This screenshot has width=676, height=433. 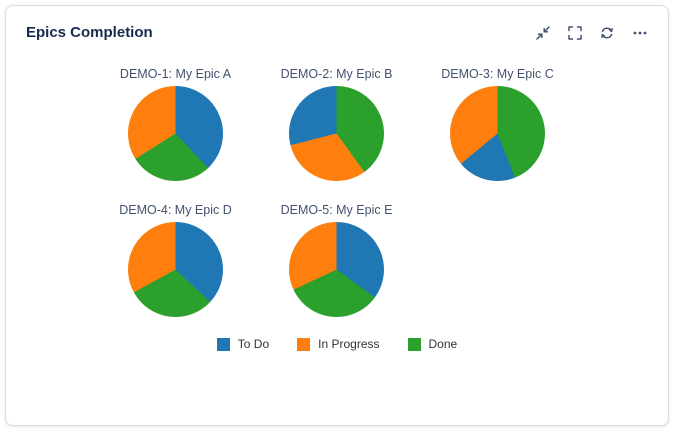 What do you see at coordinates (336, 74) in the screenshot?
I see `pie-title: DEMO-2: My Epic B` at bounding box center [336, 74].